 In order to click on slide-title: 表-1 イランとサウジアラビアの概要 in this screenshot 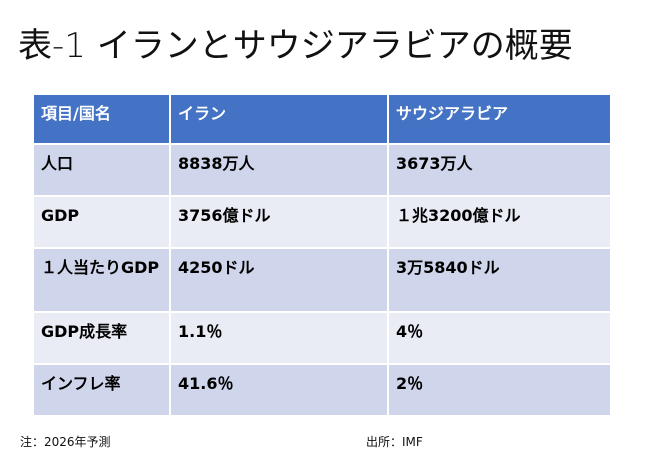, I will do `click(295, 46)`.